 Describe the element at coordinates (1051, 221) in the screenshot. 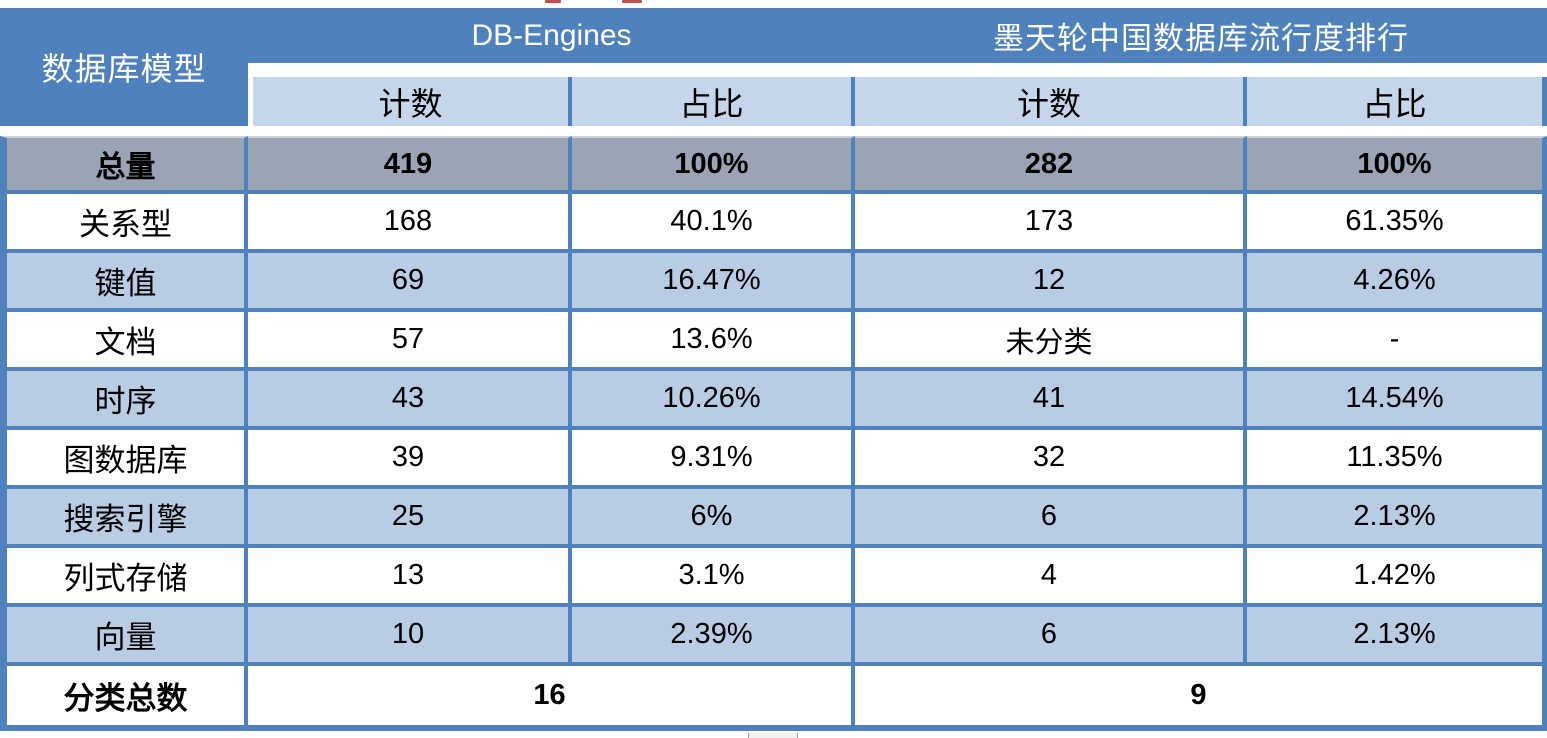

I see `cell-value: 173` at that location.